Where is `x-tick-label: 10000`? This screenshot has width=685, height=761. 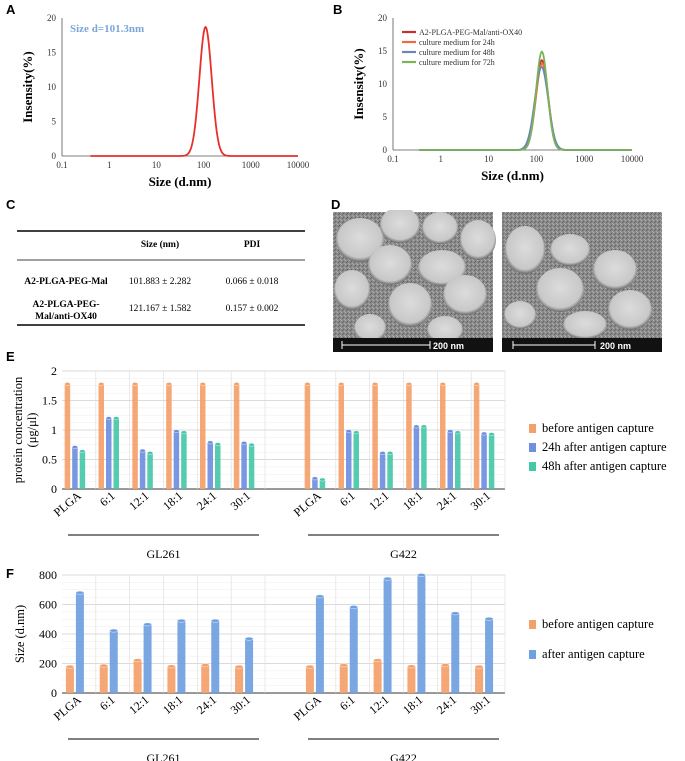
x-tick-label: 10000 is located at coordinates (632, 159).